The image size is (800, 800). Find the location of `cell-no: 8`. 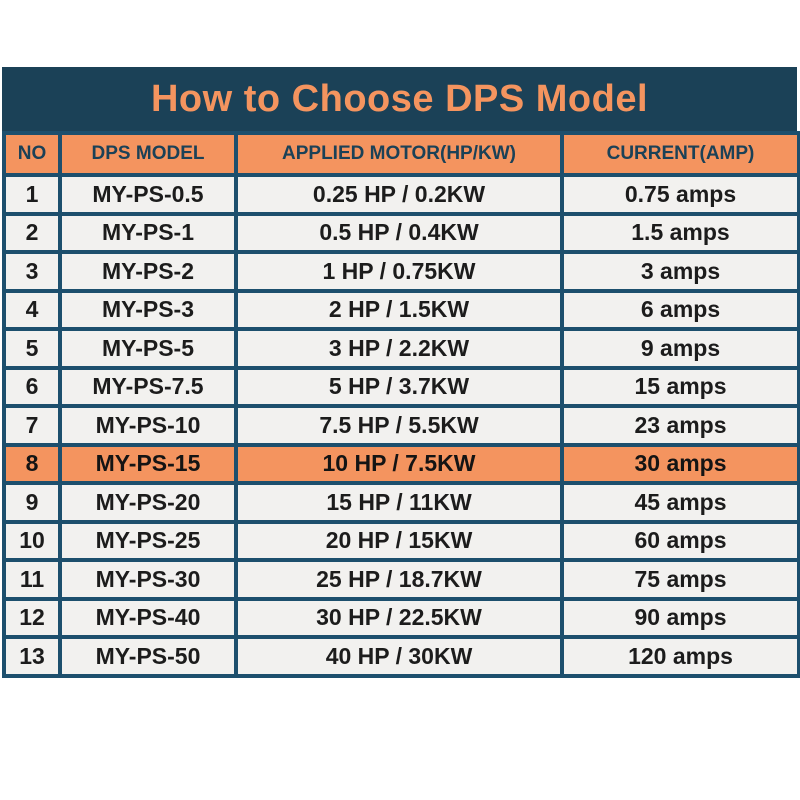

cell-no: 8 is located at coordinates (32, 463).